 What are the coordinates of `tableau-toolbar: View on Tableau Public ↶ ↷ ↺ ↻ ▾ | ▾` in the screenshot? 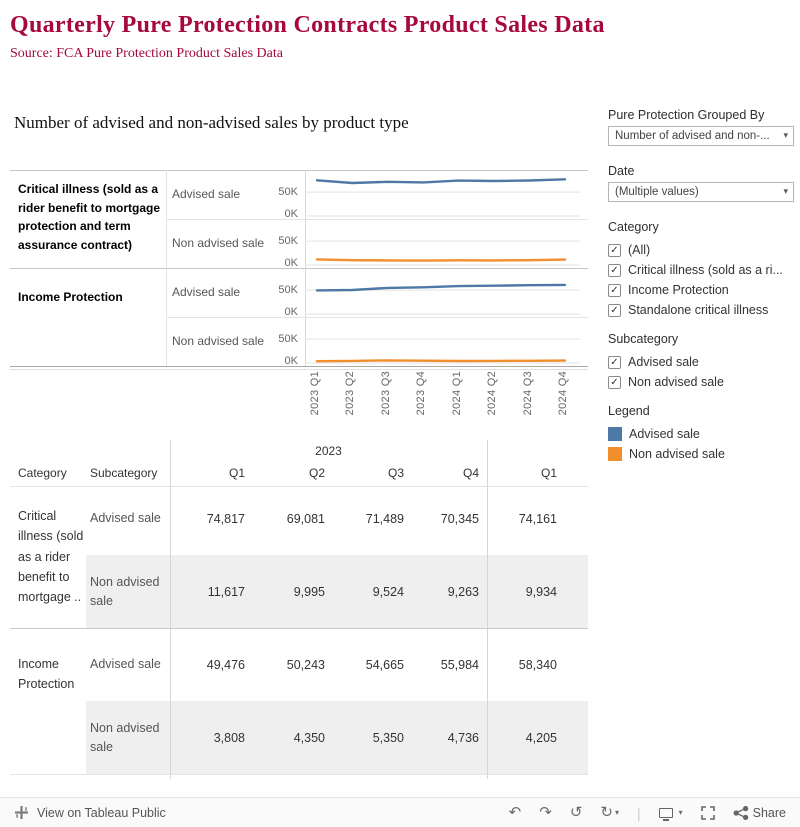 It's located at (400, 812).